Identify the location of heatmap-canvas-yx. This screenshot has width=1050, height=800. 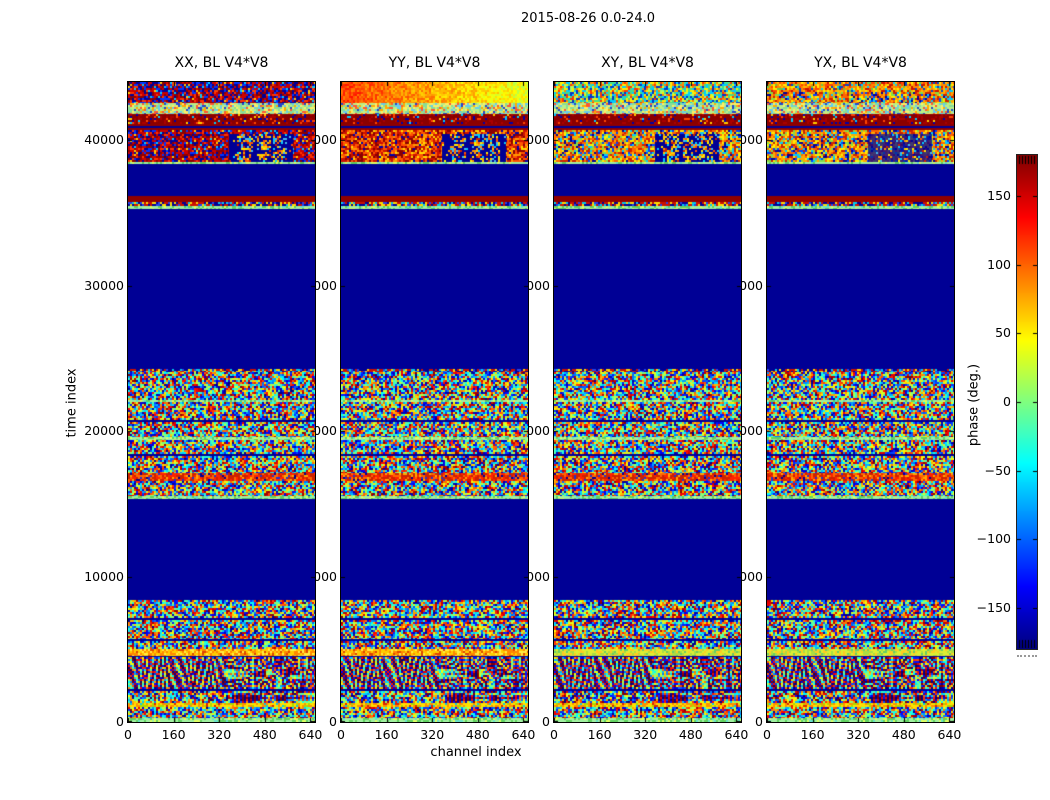
(860, 402).